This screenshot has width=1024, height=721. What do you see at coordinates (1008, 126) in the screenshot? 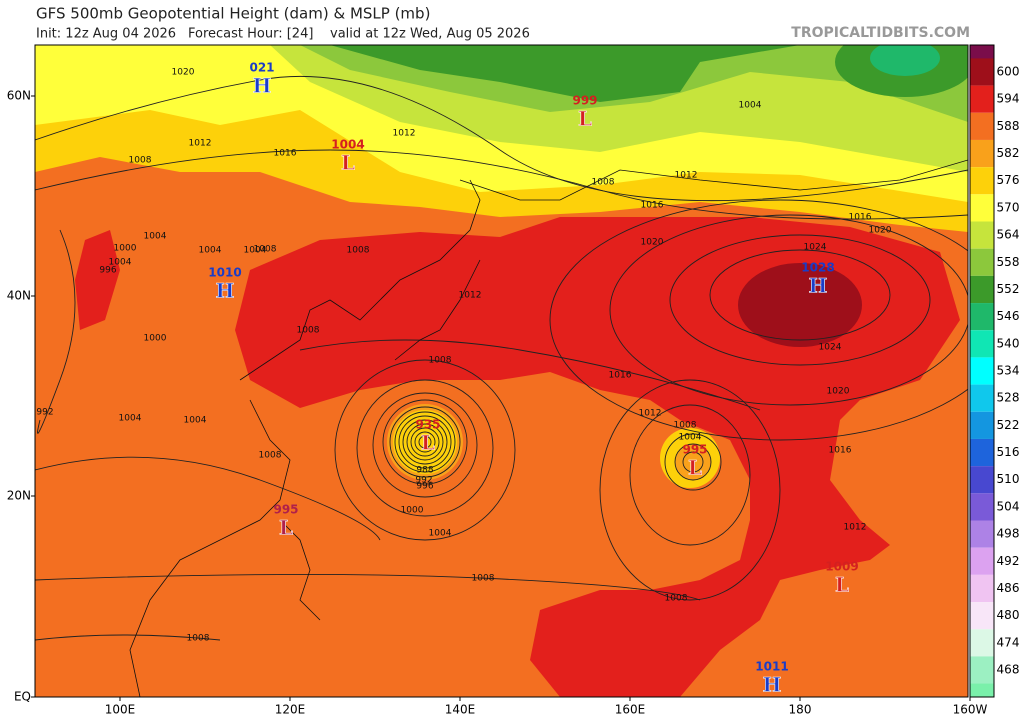
I see `colorbar-label: 588` at bounding box center [1008, 126].